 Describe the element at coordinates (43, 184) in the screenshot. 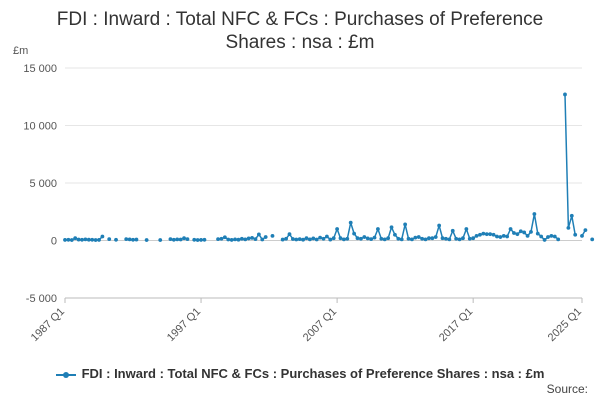

I see `y-tick-label: 5 000` at that location.